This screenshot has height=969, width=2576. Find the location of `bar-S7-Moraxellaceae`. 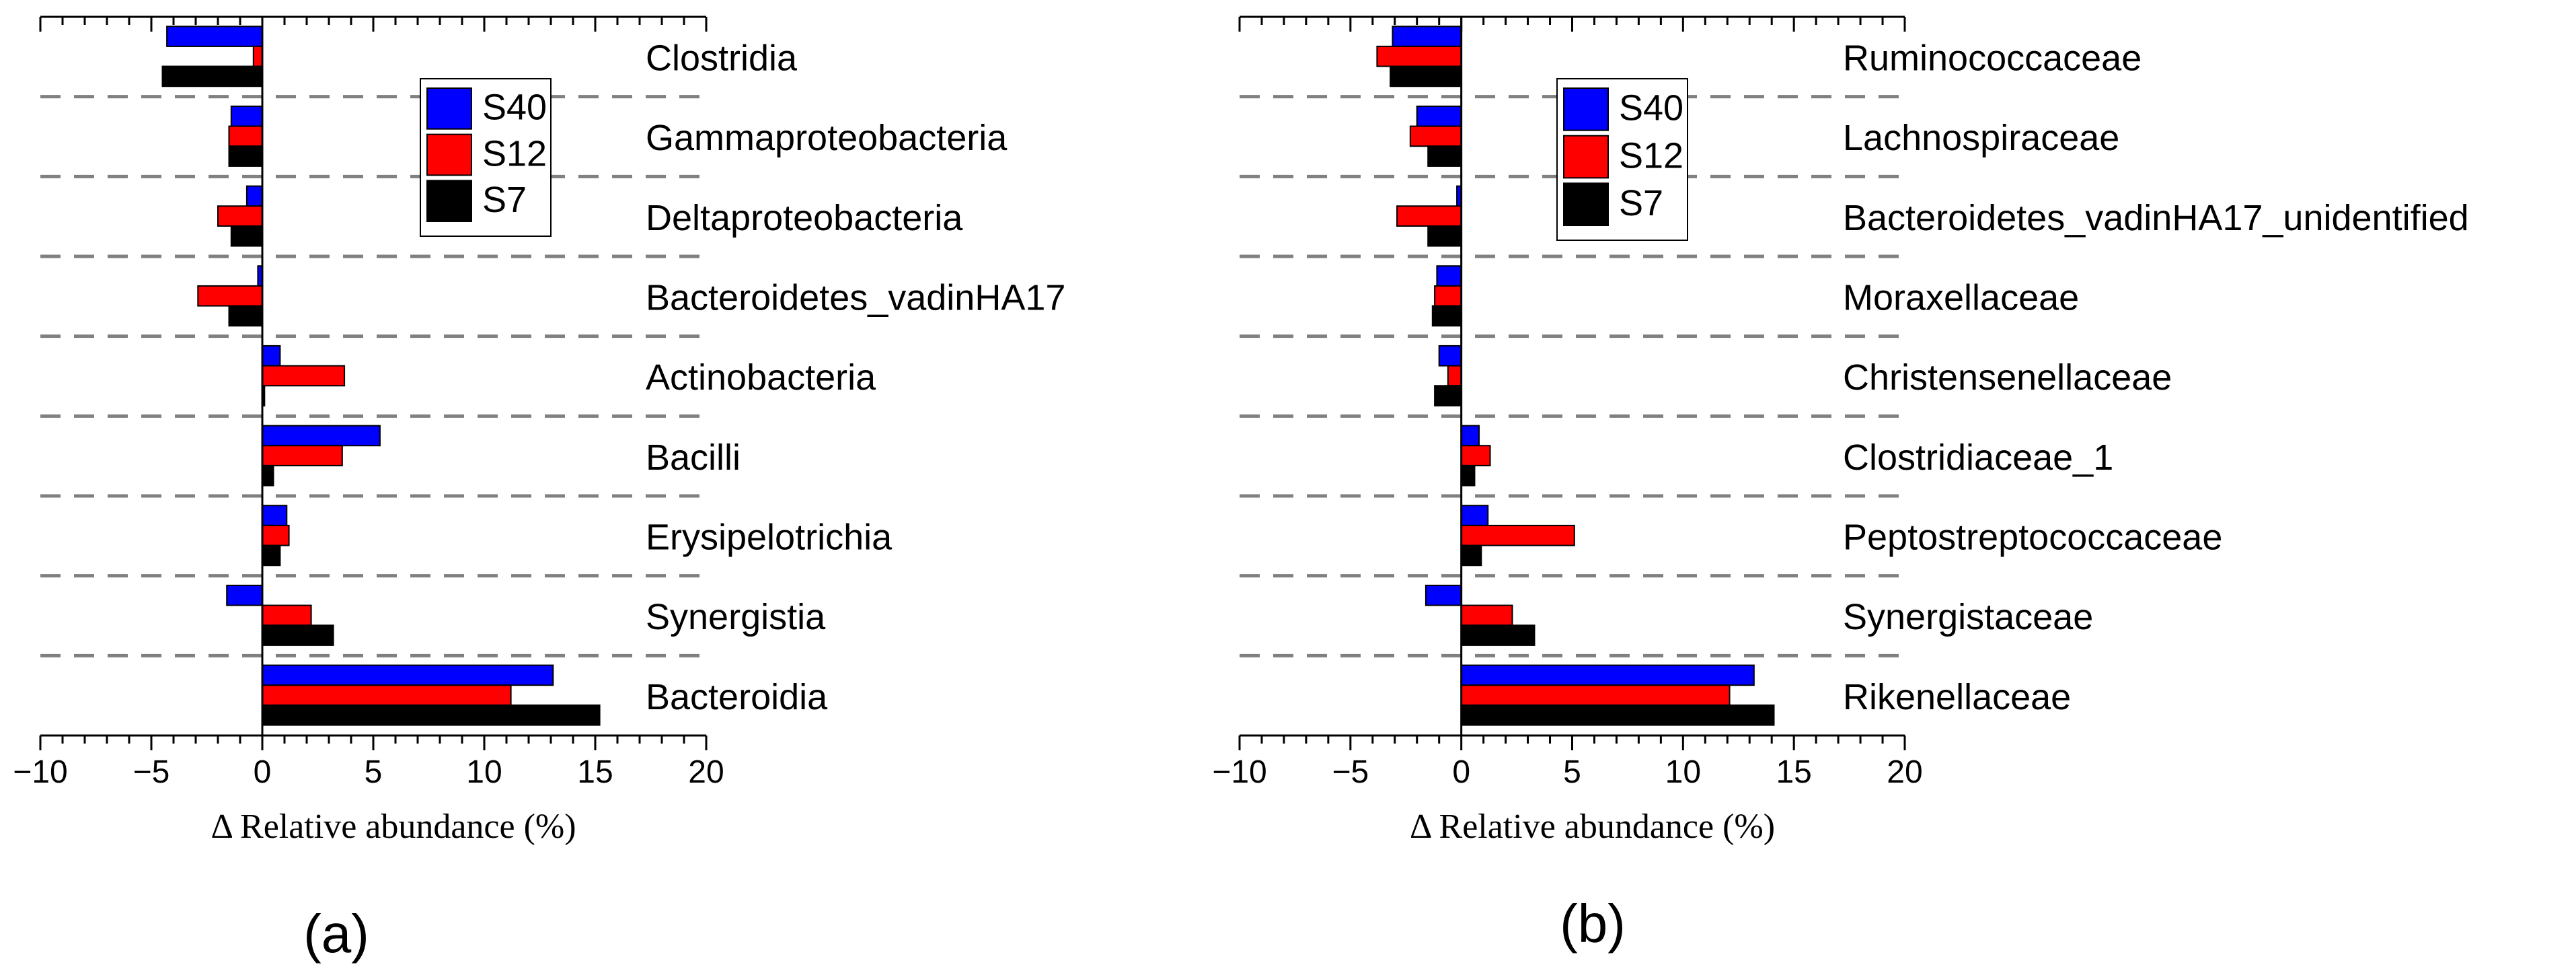

bar-S7-Moraxellaceae is located at coordinates (1446, 316).